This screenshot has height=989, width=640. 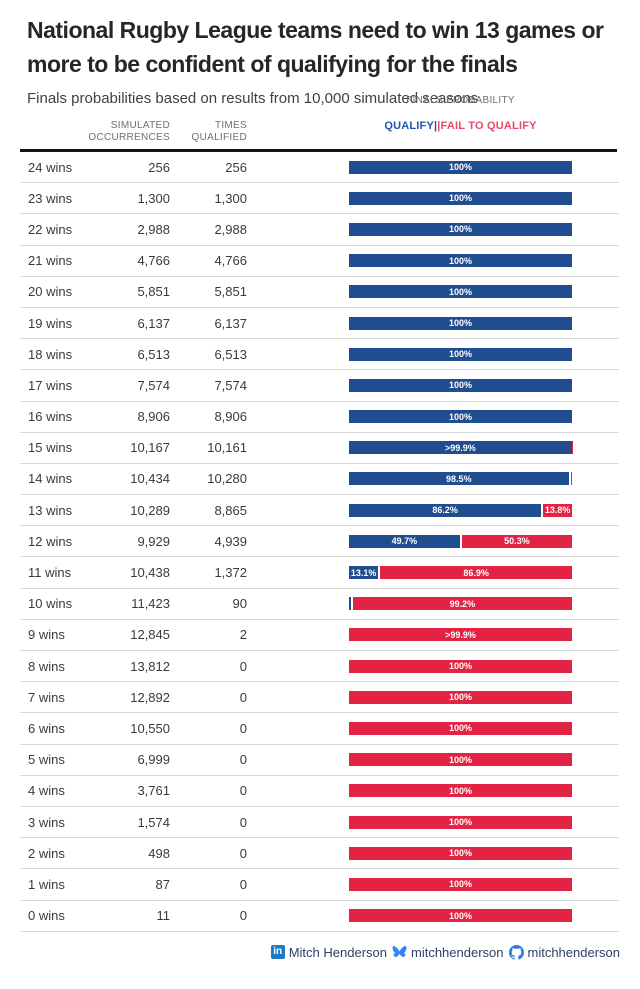 I want to click on row-wins-label: 7 wins, so click(x=68, y=697).